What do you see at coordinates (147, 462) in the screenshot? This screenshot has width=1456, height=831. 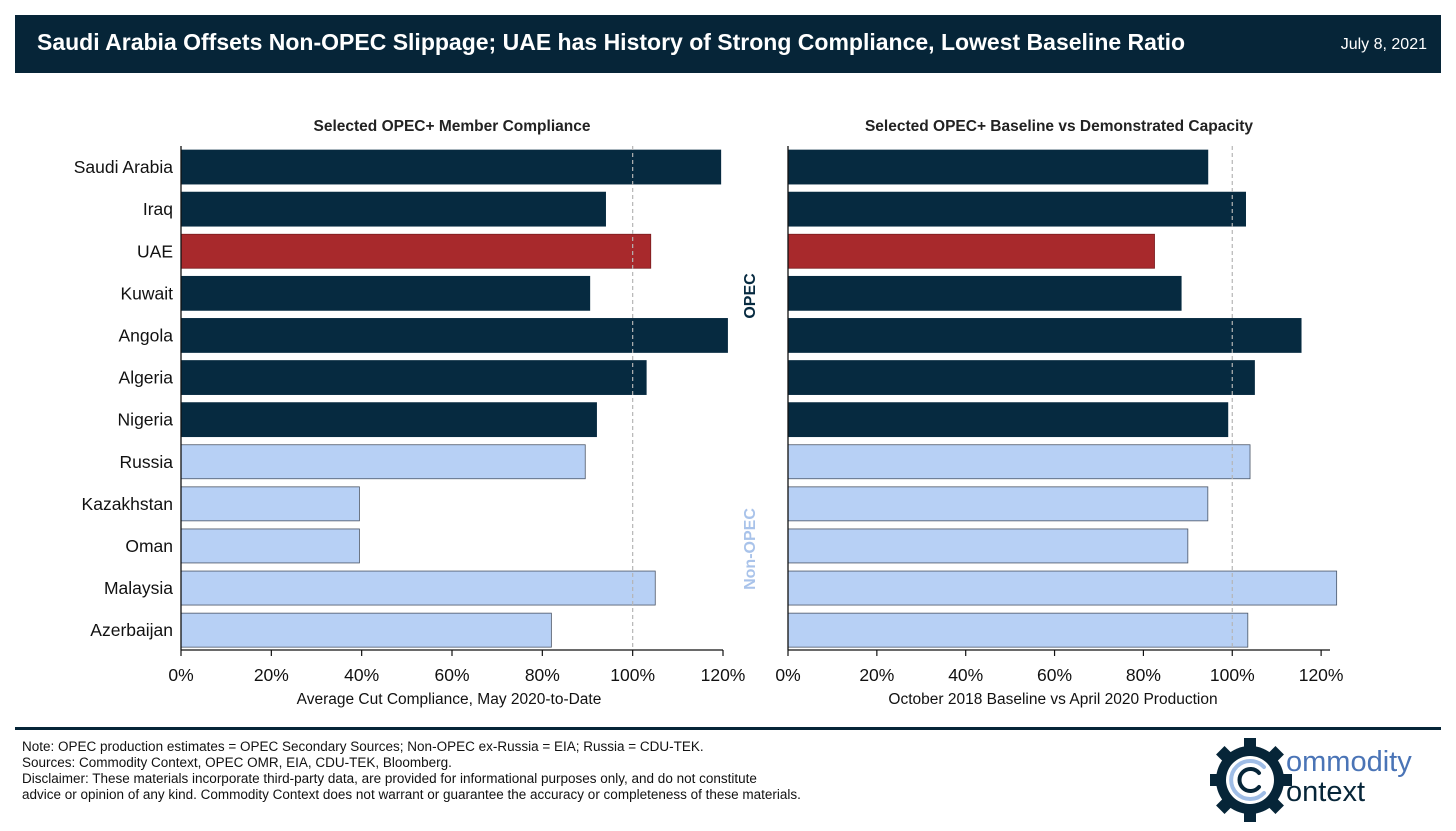 I see `category-label: Russia` at bounding box center [147, 462].